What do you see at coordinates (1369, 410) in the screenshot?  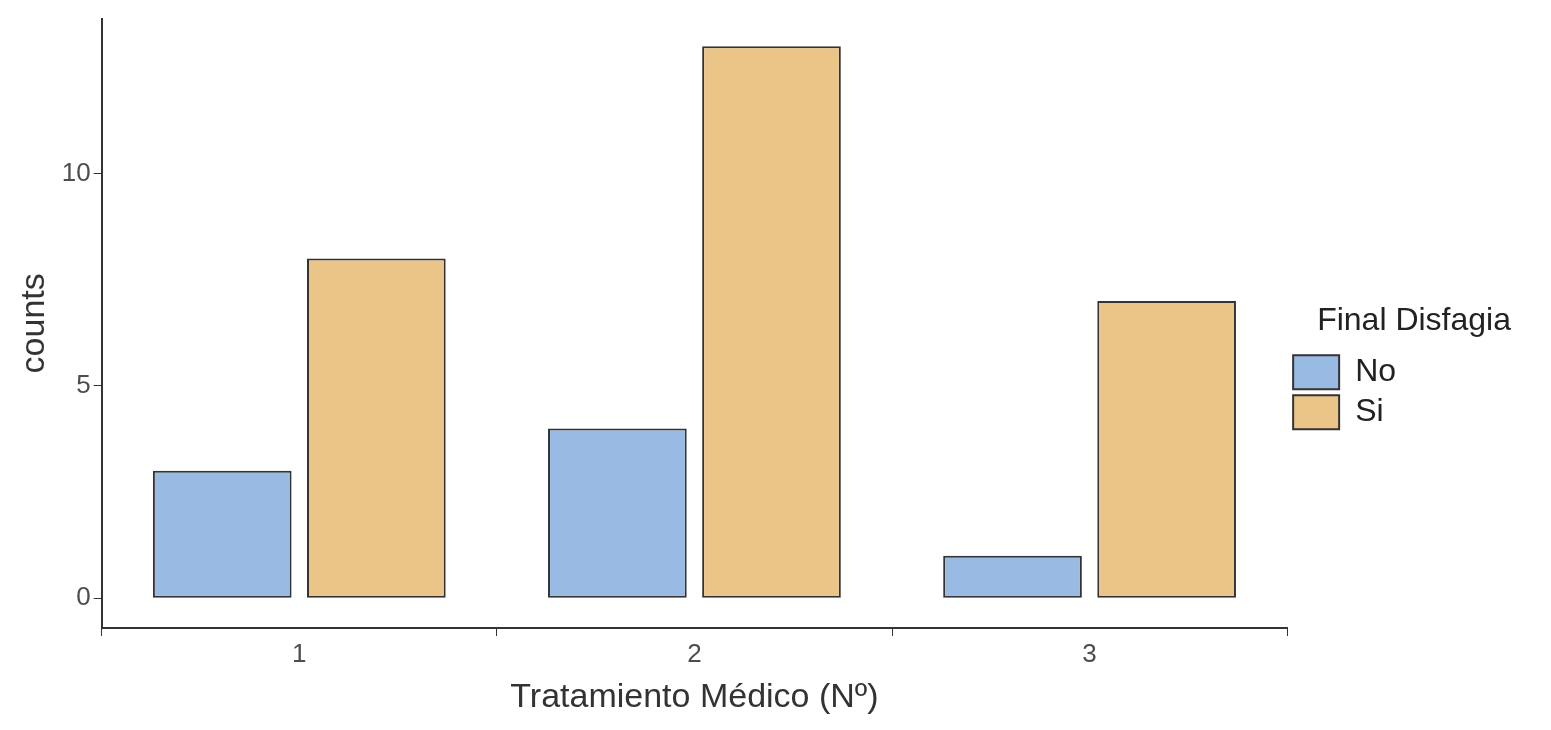 I see `legend-label: Si` at bounding box center [1369, 410].